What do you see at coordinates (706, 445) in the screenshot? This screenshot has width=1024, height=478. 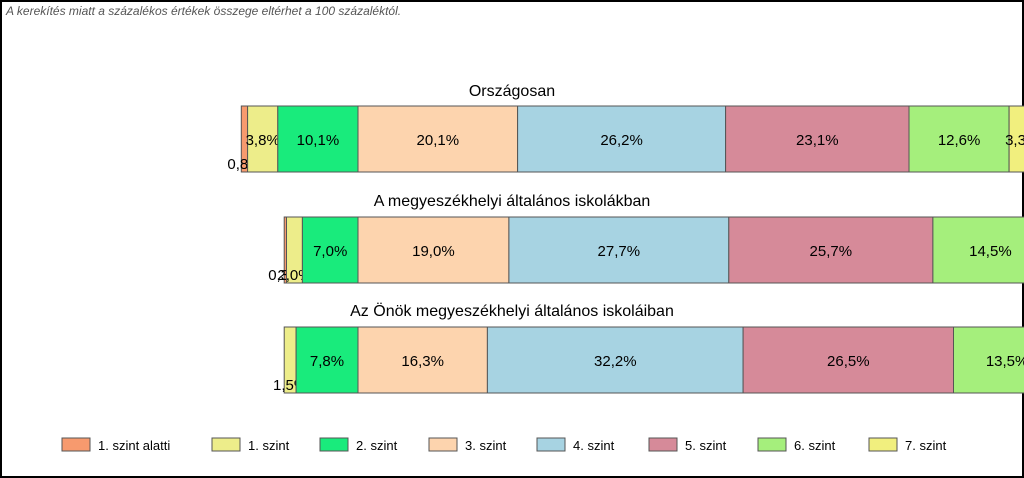 I see `legend-label-6: 5. szint` at bounding box center [706, 445].